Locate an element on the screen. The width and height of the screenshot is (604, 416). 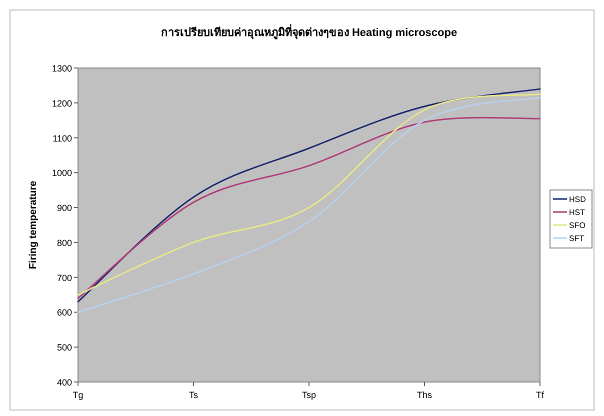
legend-label: HST is located at coordinates (577, 212).